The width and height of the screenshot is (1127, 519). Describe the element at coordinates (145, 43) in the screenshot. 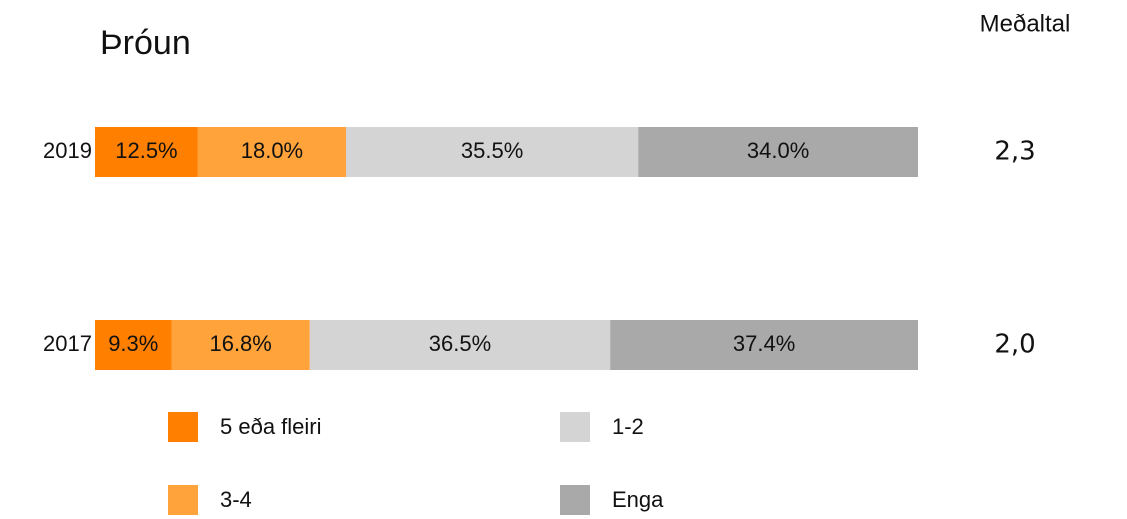

I see `chart-title: Þróun` at that location.